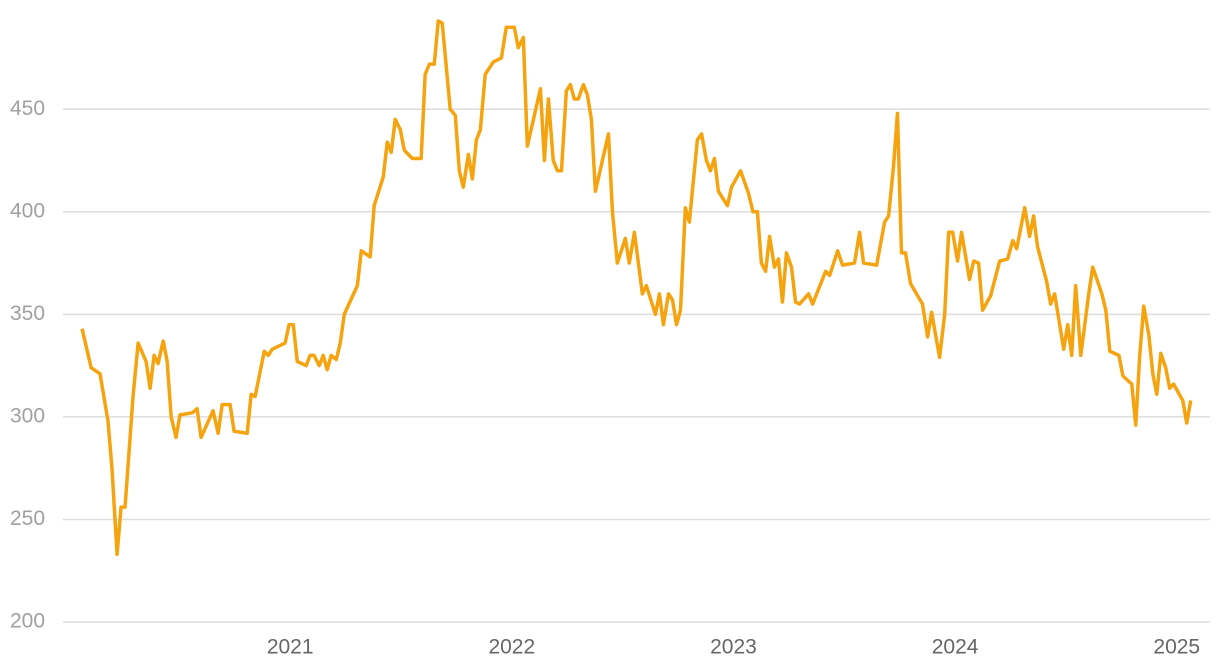 This screenshot has height=672, width=1220. What do you see at coordinates (27, 518) in the screenshot?
I see `y-tick-label: 250` at bounding box center [27, 518].